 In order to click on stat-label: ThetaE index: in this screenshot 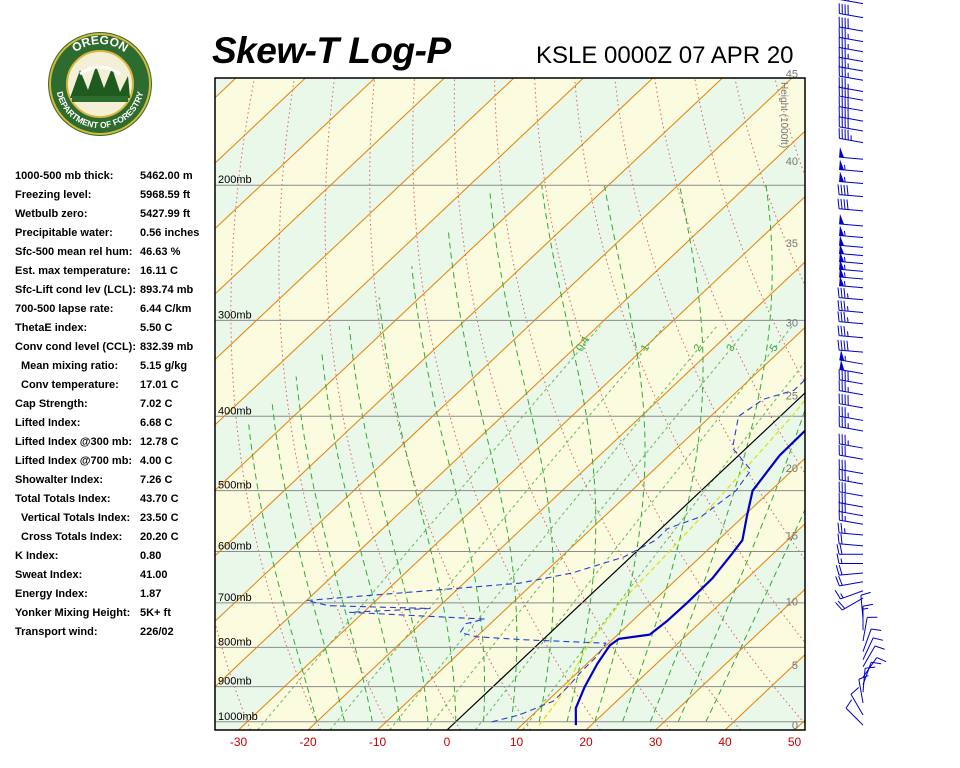, I will do `click(51, 328)`.